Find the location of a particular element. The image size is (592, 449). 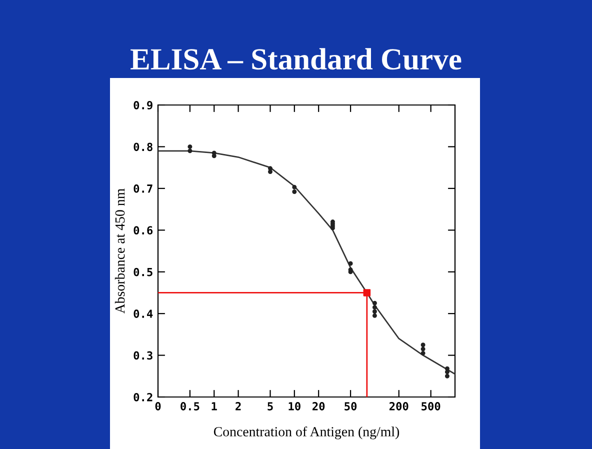

y-tick-label: 0.4 is located at coordinates (143, 314).